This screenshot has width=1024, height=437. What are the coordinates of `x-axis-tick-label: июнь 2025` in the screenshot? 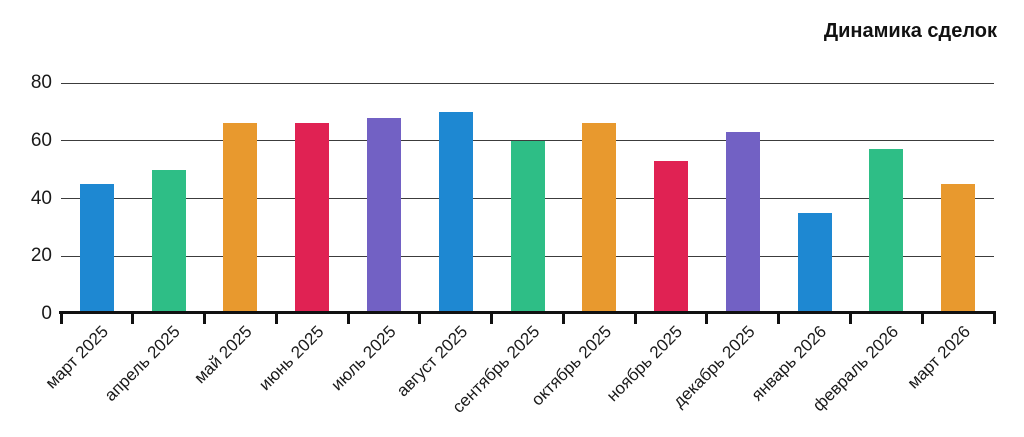 It's located at (291, 358).